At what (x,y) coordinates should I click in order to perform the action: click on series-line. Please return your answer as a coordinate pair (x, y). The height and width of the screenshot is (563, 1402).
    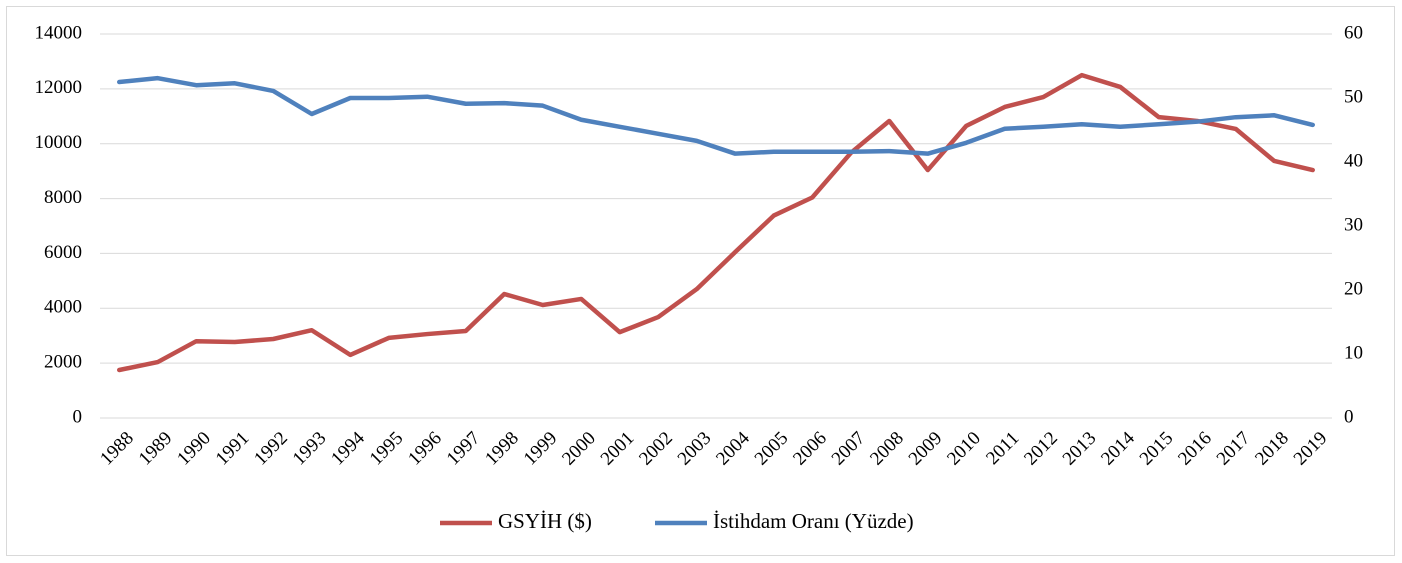
    Looking at the image, I should click on (716, 115).